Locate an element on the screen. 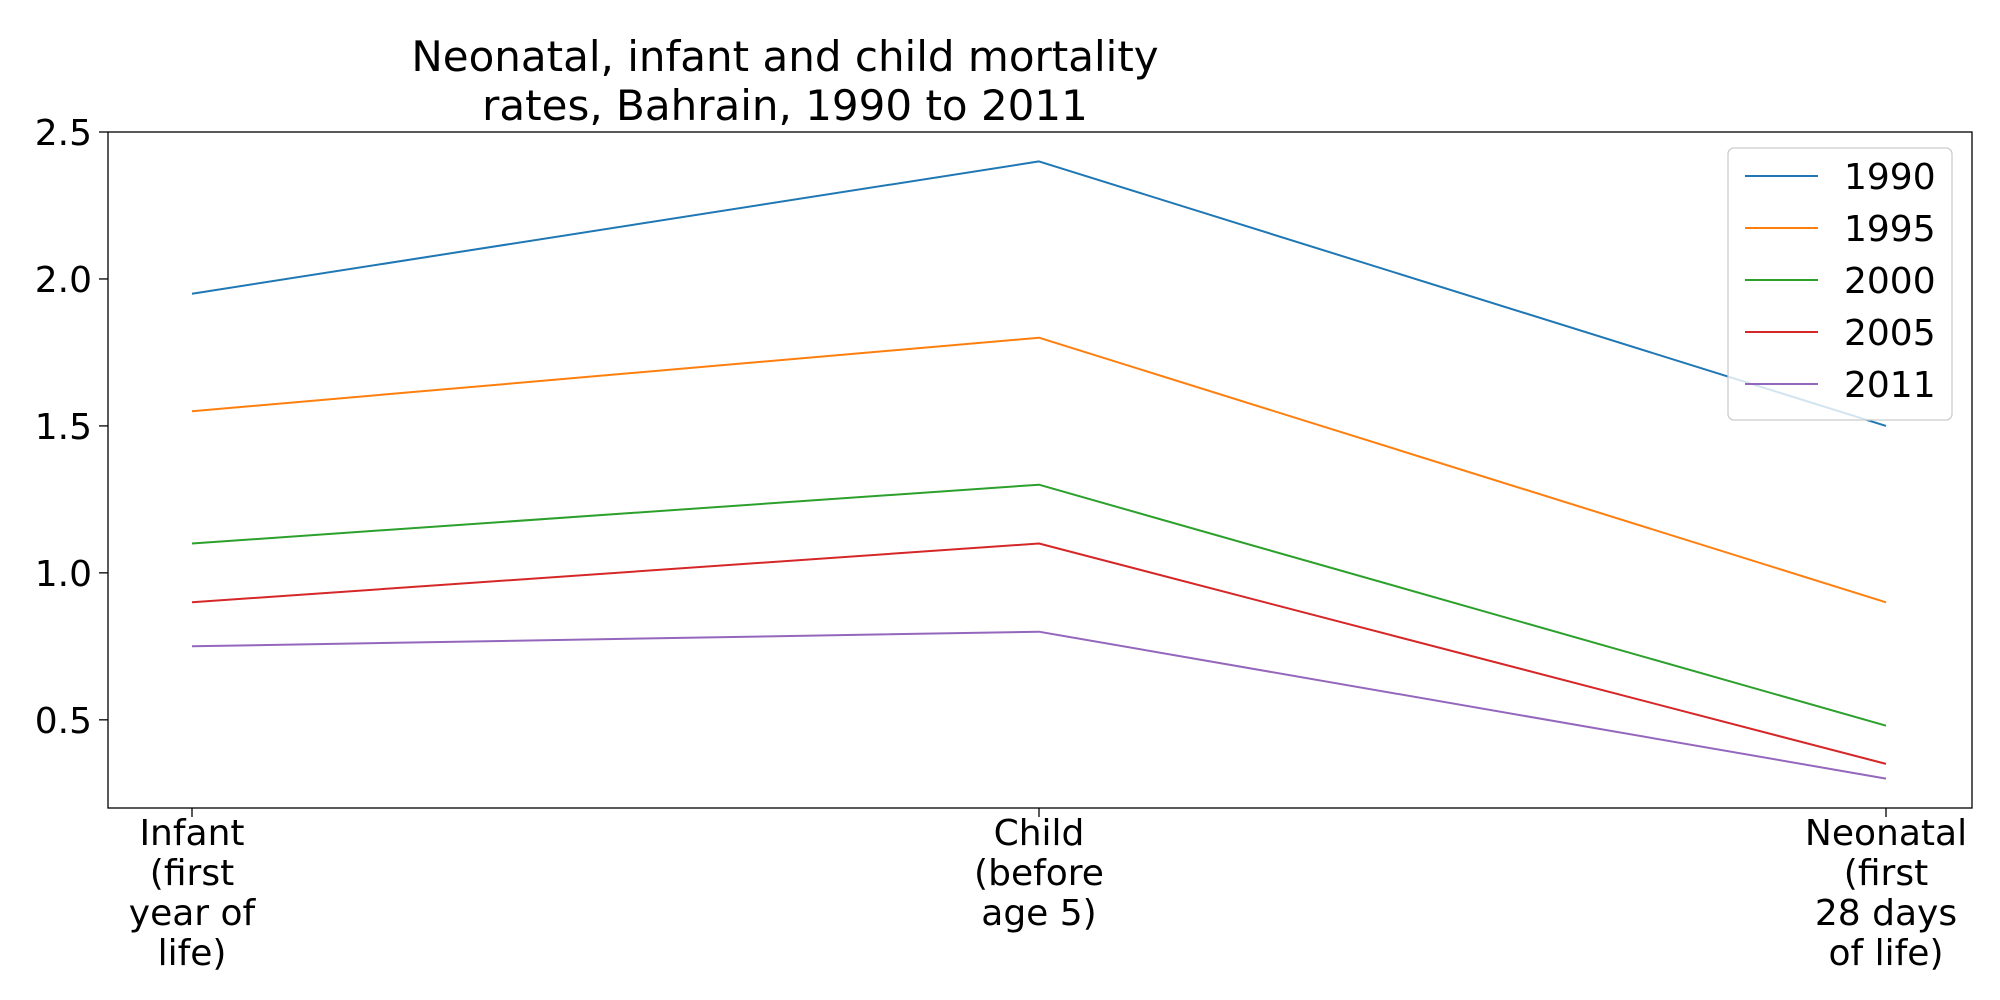 This screenshot has height=1000, width=2000. legend: 1990 1995 2000 2005 2011 is located at coordinates (1840, 284).